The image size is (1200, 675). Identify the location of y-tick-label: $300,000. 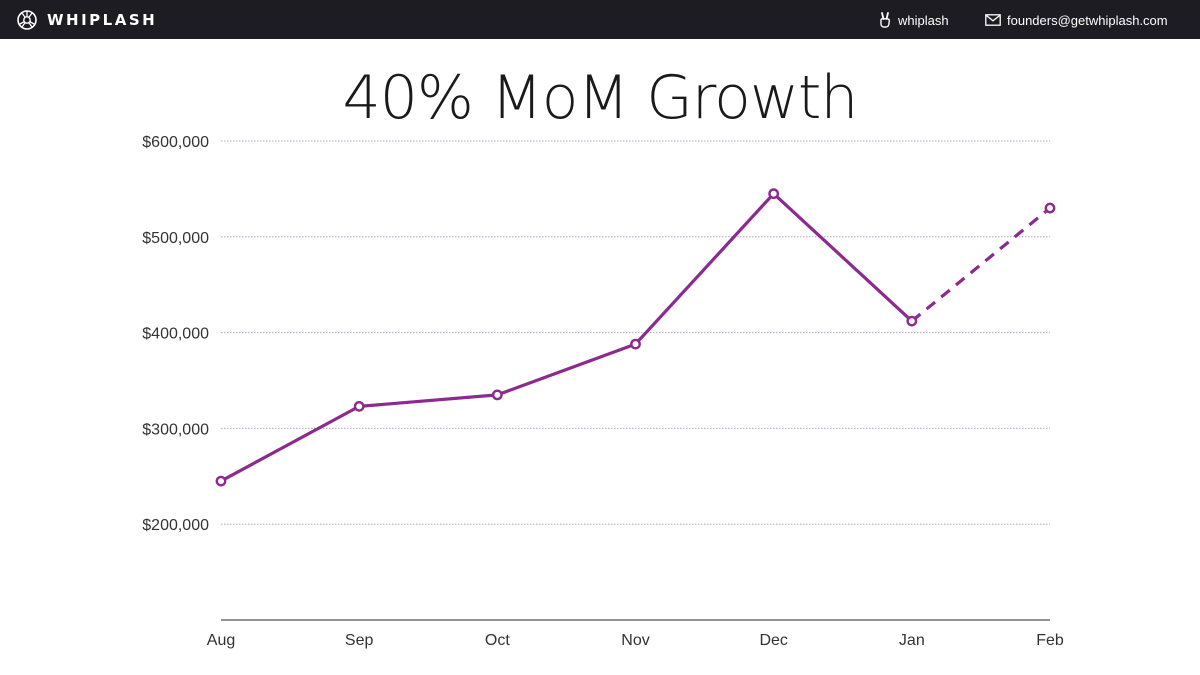
(175, 429).